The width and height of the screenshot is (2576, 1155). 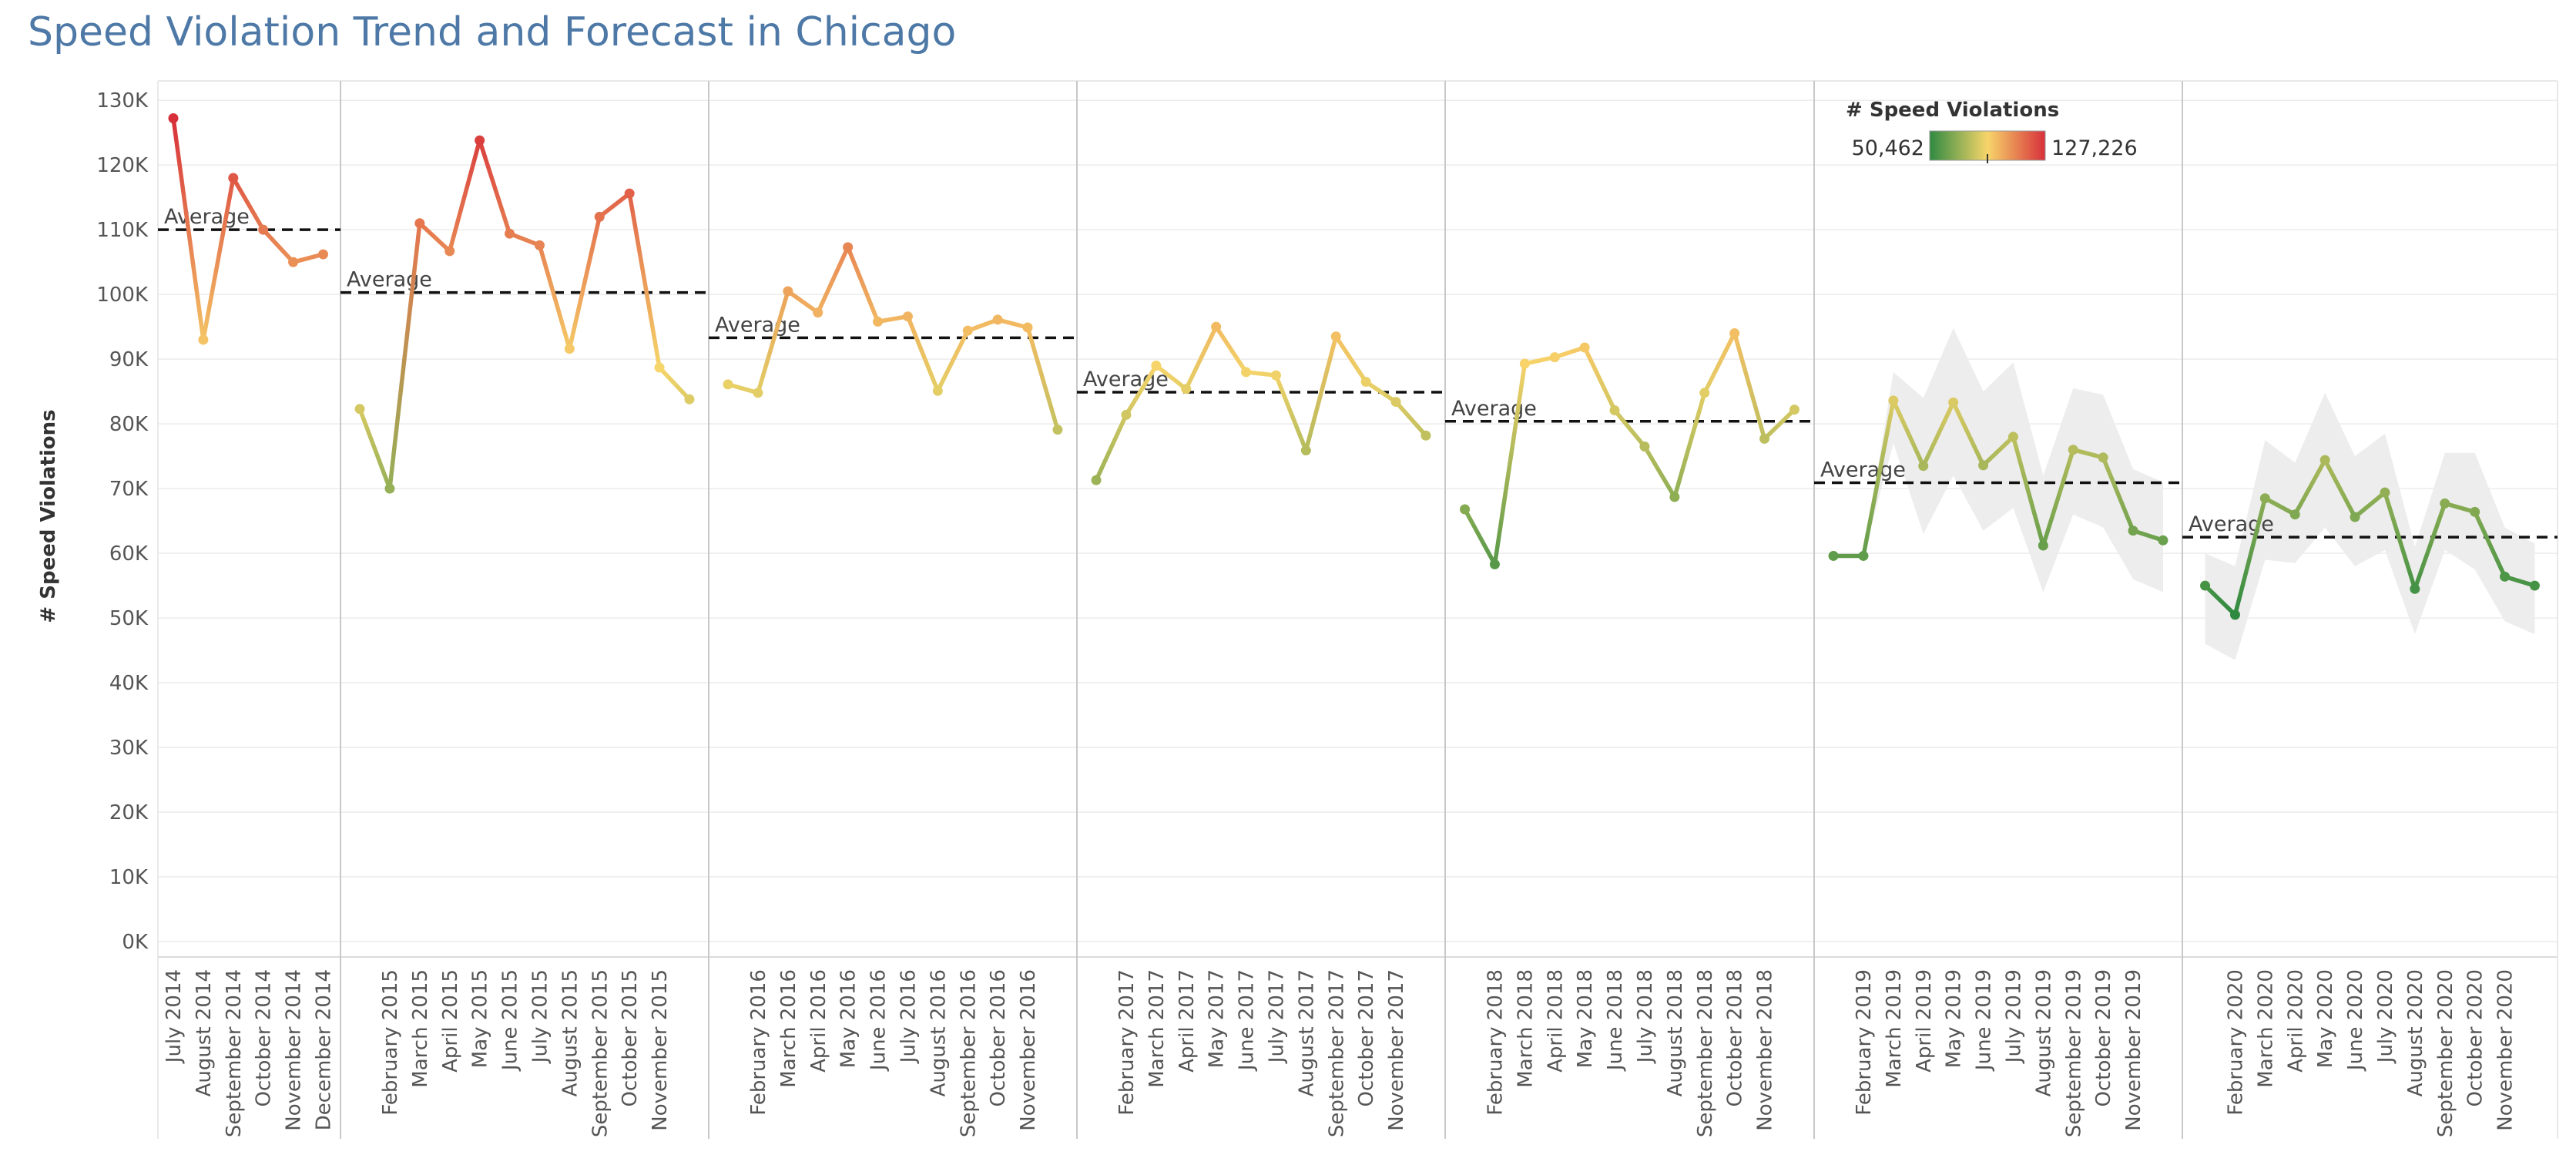 What do you see at coordinates (129, 683) in the screenshot?
I see `y-tick-label: 40K` at bounding box center [129, 683].